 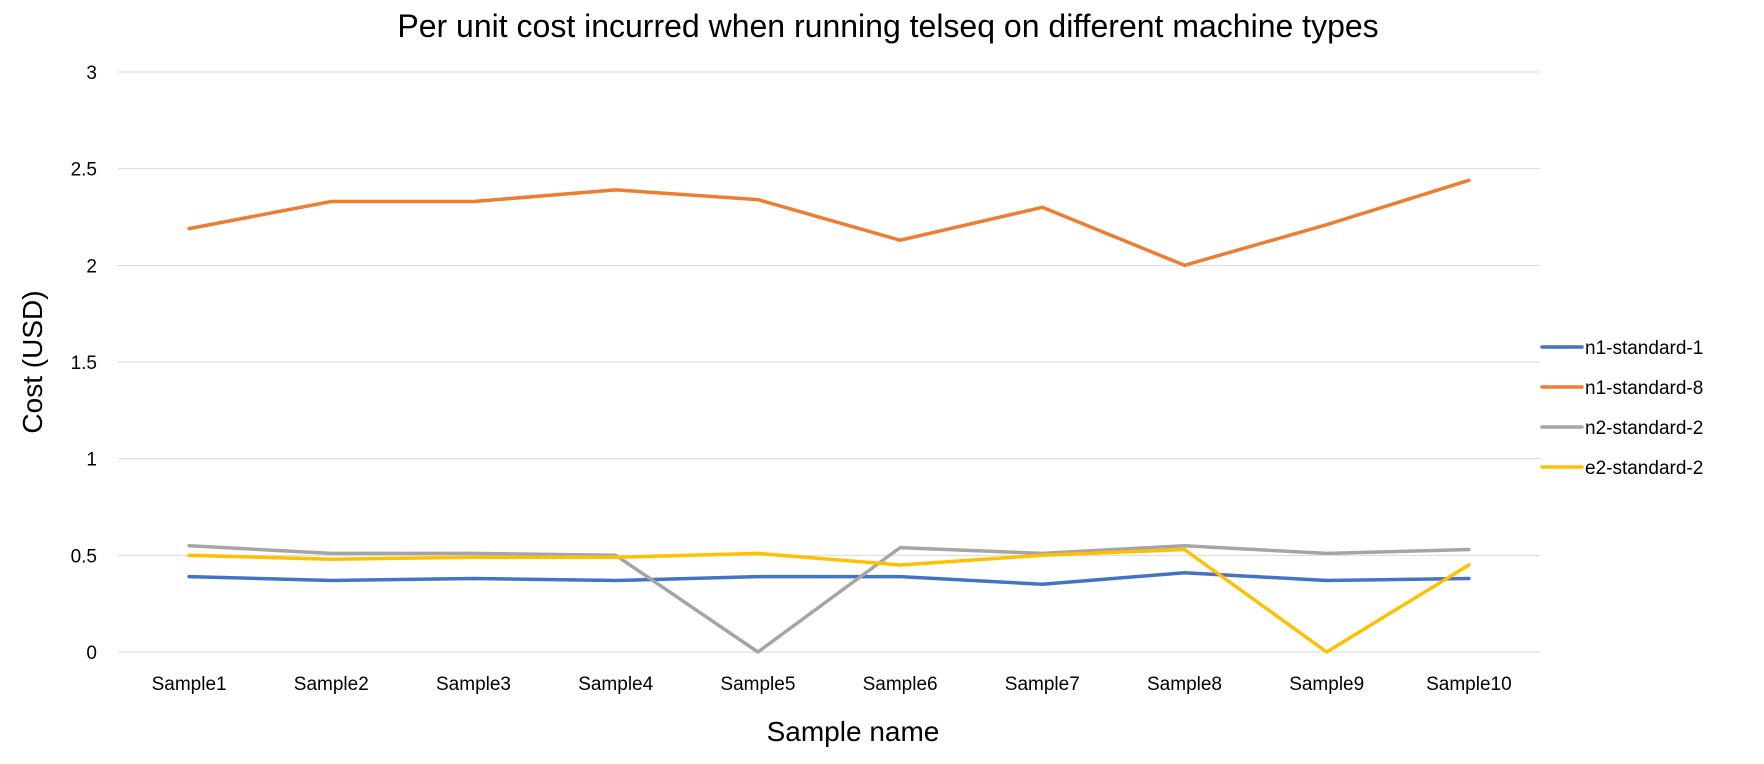 What do you see at coordinates (91, 73) in the screenshot?
I see `y-tick-label: 3` at bounding box center [91, 73].